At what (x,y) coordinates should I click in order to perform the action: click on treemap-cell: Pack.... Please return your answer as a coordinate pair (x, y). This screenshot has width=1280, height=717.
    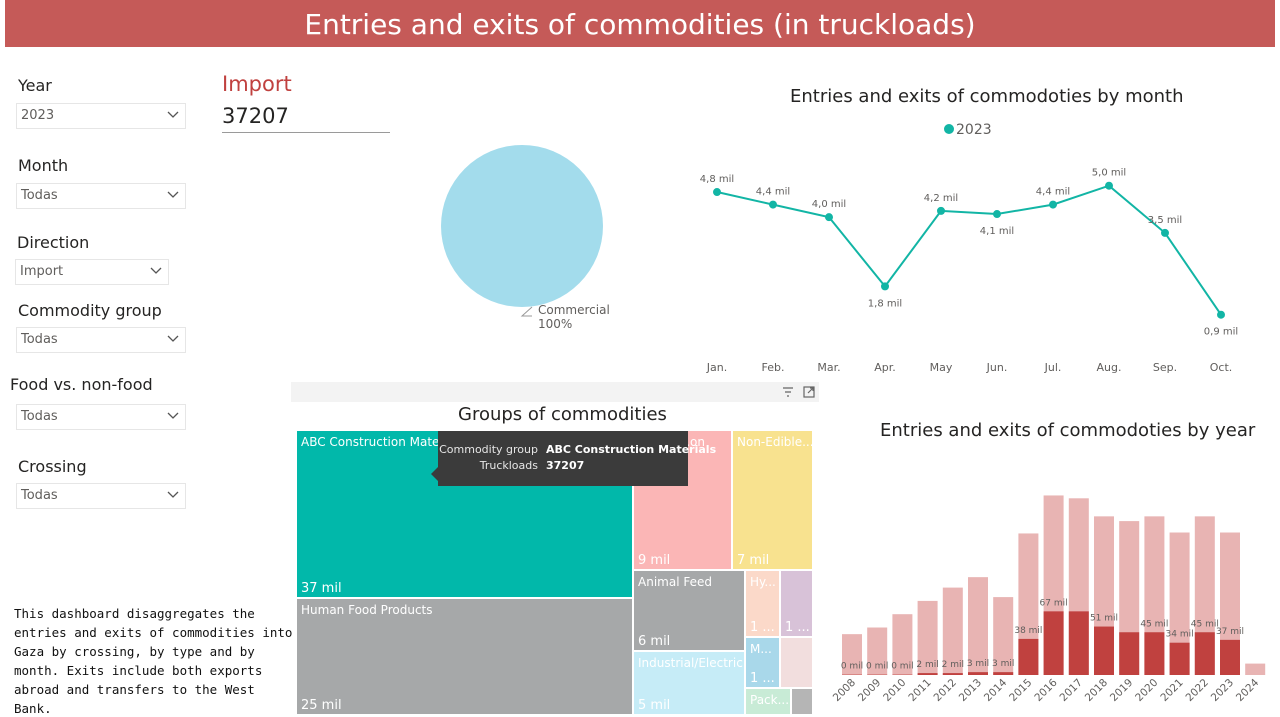
    Looking at the image, I should click on (768, 701).